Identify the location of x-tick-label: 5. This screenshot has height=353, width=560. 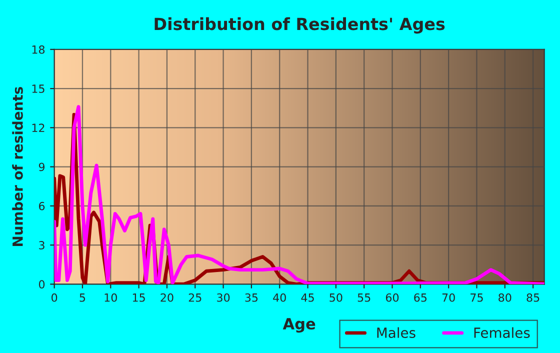
(83, 298).